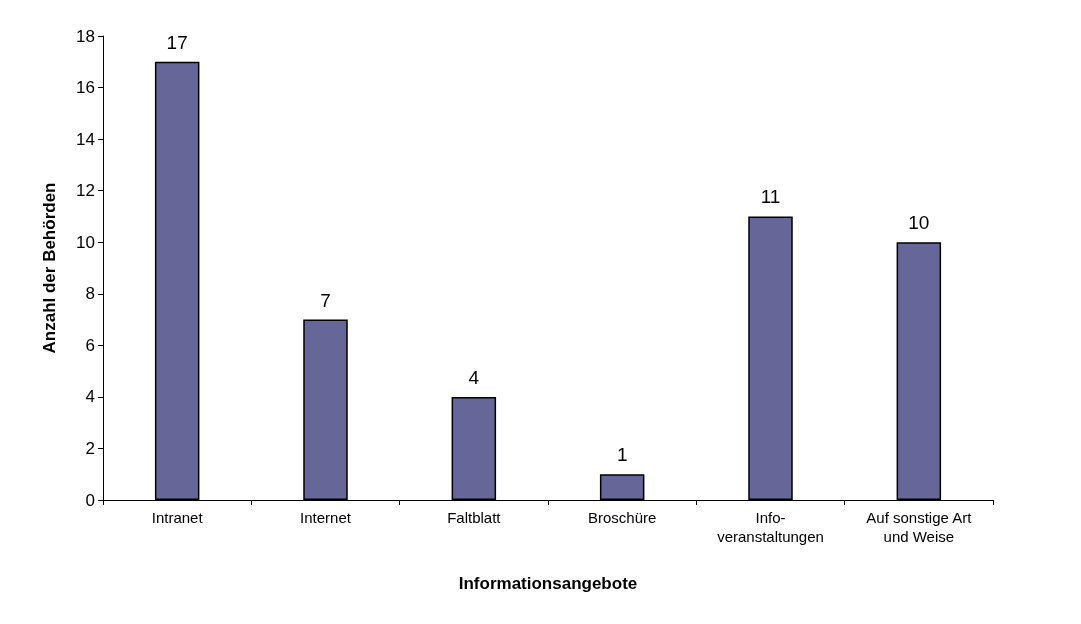 The height and width of the screenshot is (624, 1081). What do you see at coordinates (622, 517) in the screenshot?
I see `x-tick-label: Broschüre` at bounding box center [622, 517].